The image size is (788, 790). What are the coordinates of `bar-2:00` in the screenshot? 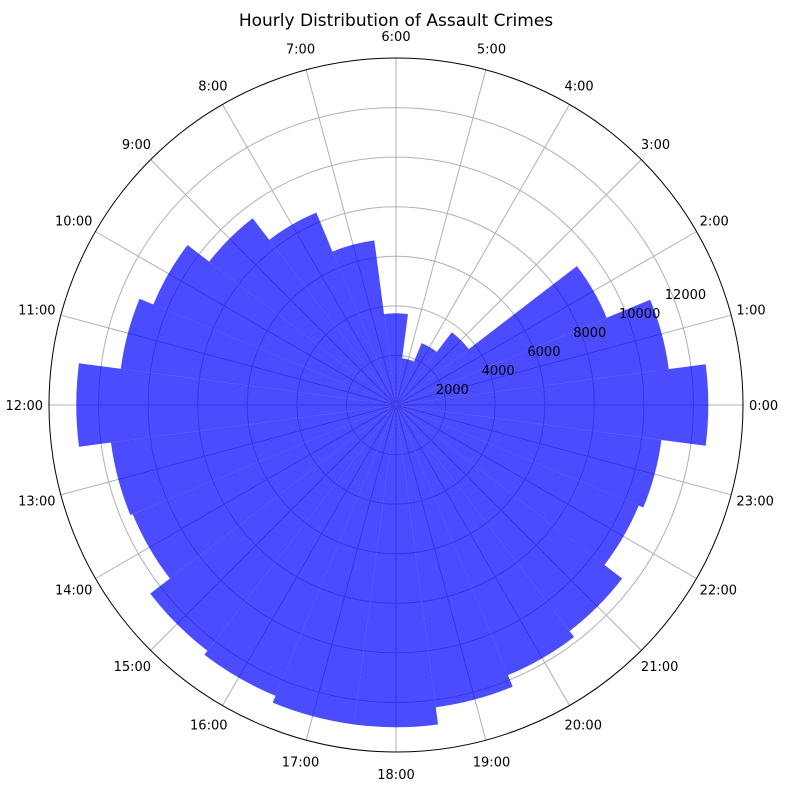 It's located at (501, 335).